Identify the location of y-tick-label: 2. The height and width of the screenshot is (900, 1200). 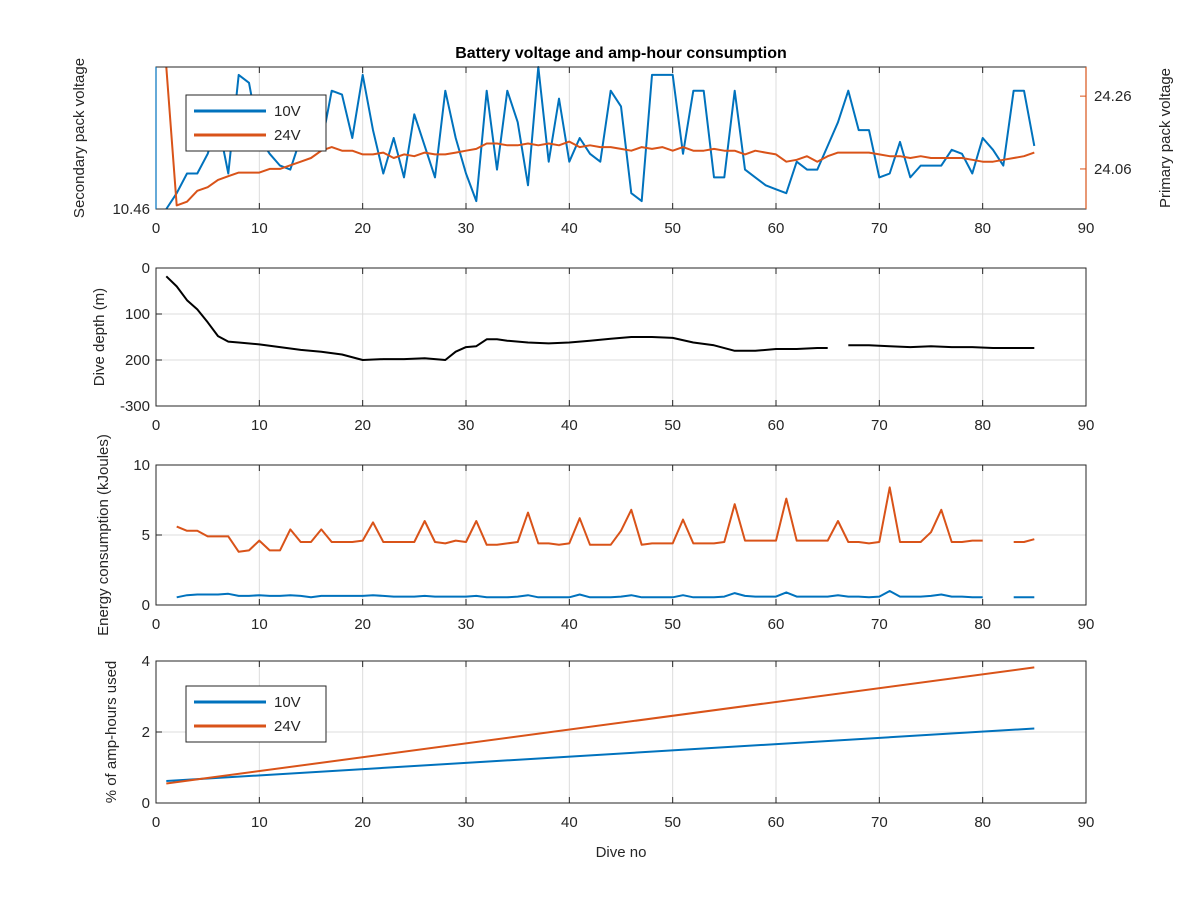
(146, 732).